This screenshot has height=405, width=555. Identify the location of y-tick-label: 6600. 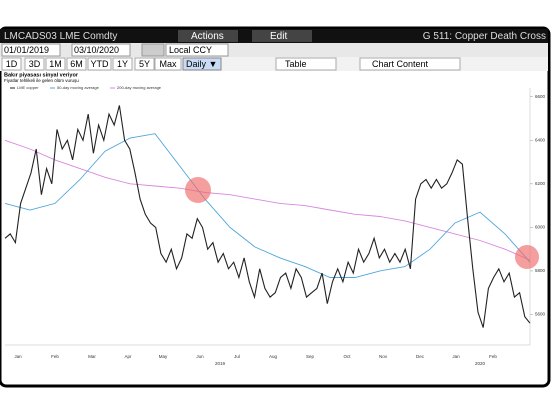
(540, 96).